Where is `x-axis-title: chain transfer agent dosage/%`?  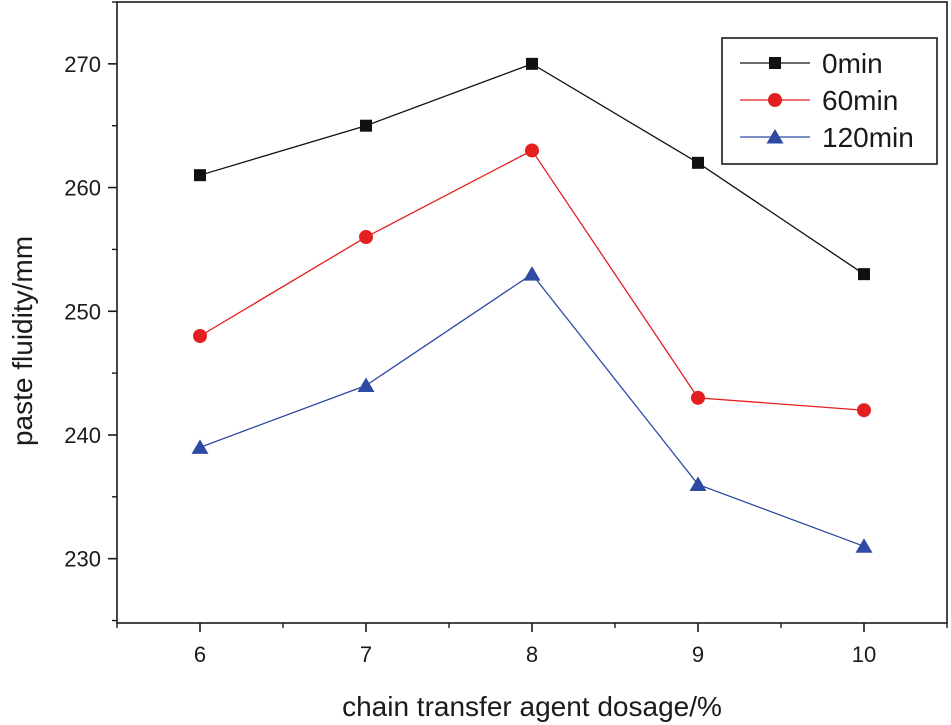 x-axis-title: chain transfer agent dosage/% is located at coordinates (532, 706).